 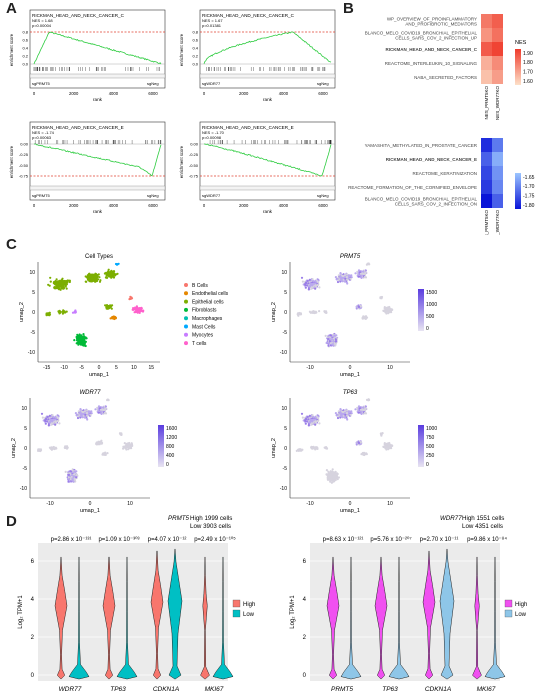 I want to click on gsea-left-label: sgPRMT5, so click(x=41, y=83).